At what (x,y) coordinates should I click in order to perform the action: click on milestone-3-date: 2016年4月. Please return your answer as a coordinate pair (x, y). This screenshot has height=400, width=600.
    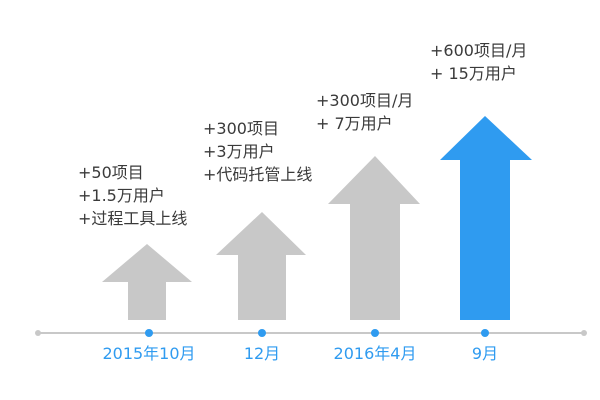
    Looking at the image, I should click on (375, 353).